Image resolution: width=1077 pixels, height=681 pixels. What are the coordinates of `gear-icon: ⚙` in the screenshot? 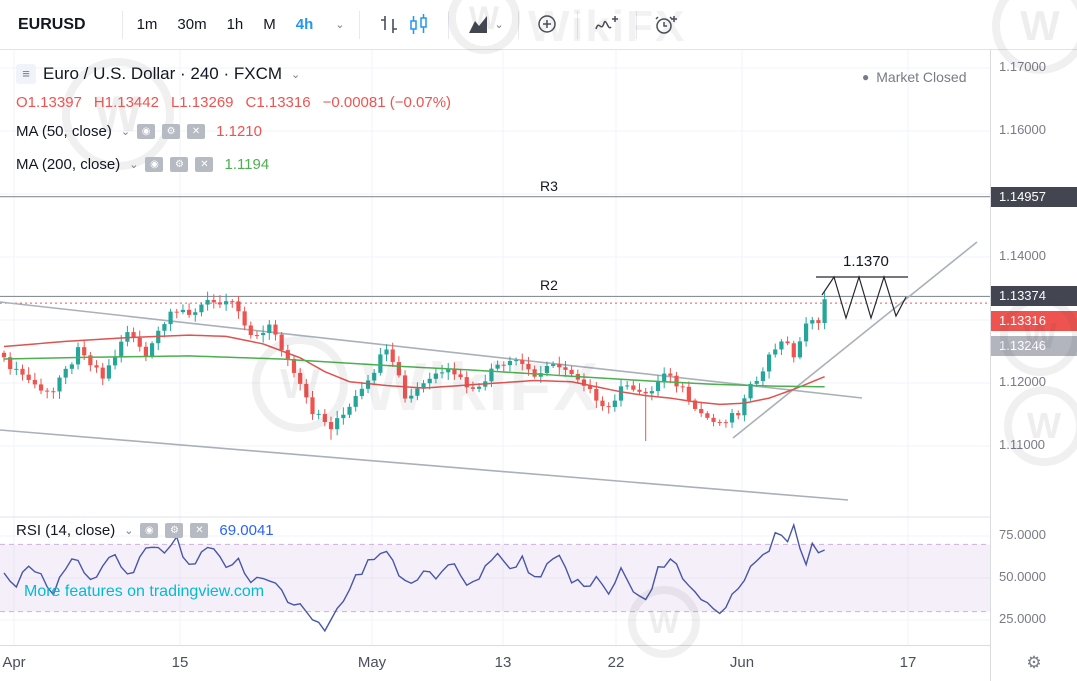 It's located at (1034, 662).